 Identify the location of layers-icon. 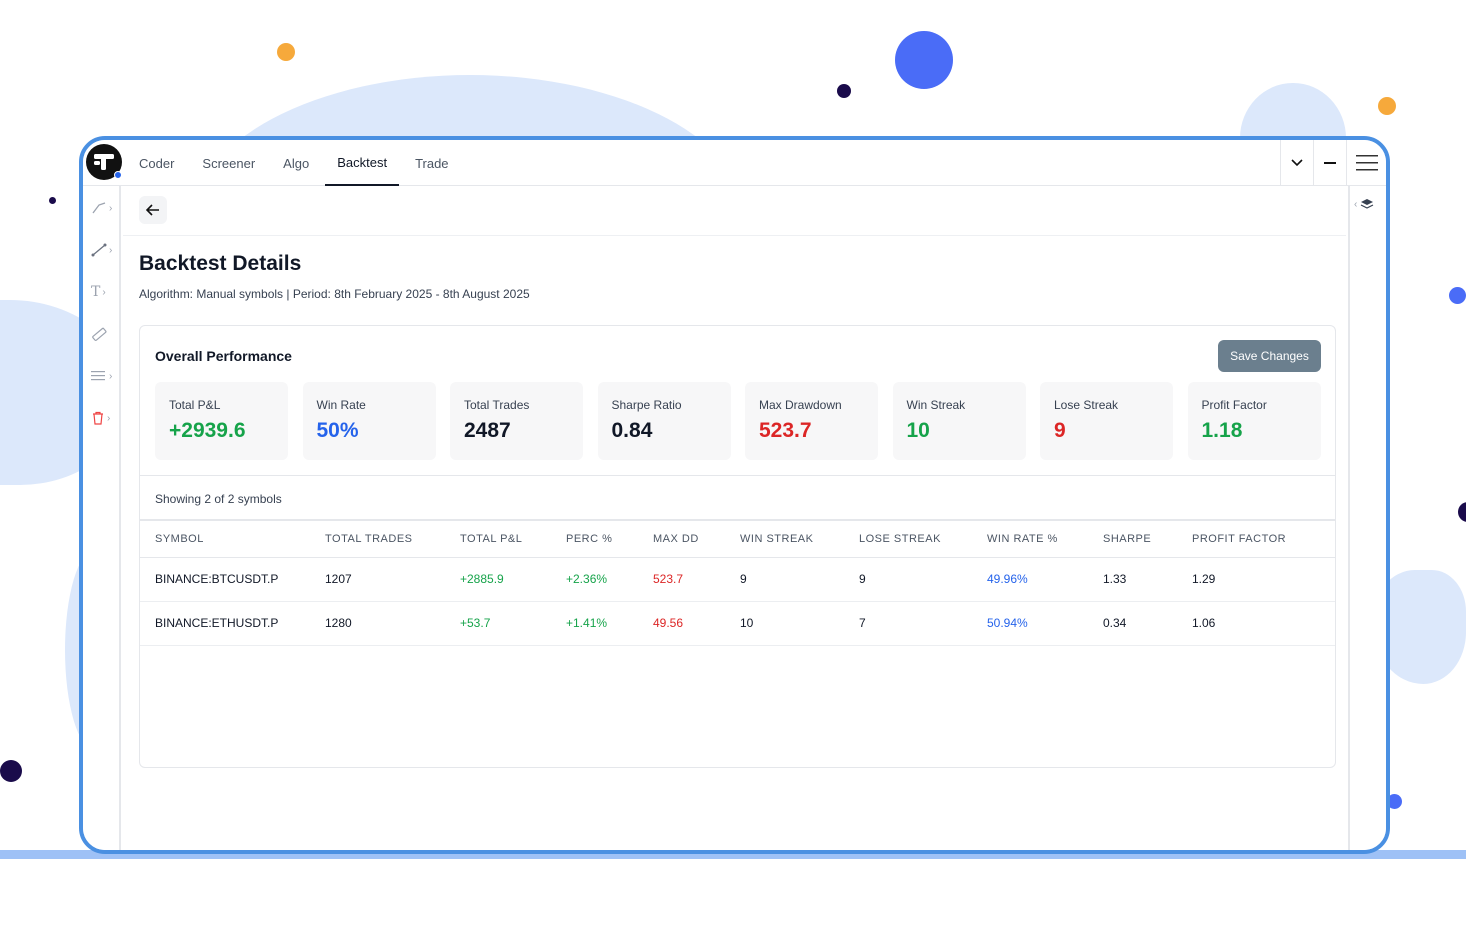
(1367, 204).